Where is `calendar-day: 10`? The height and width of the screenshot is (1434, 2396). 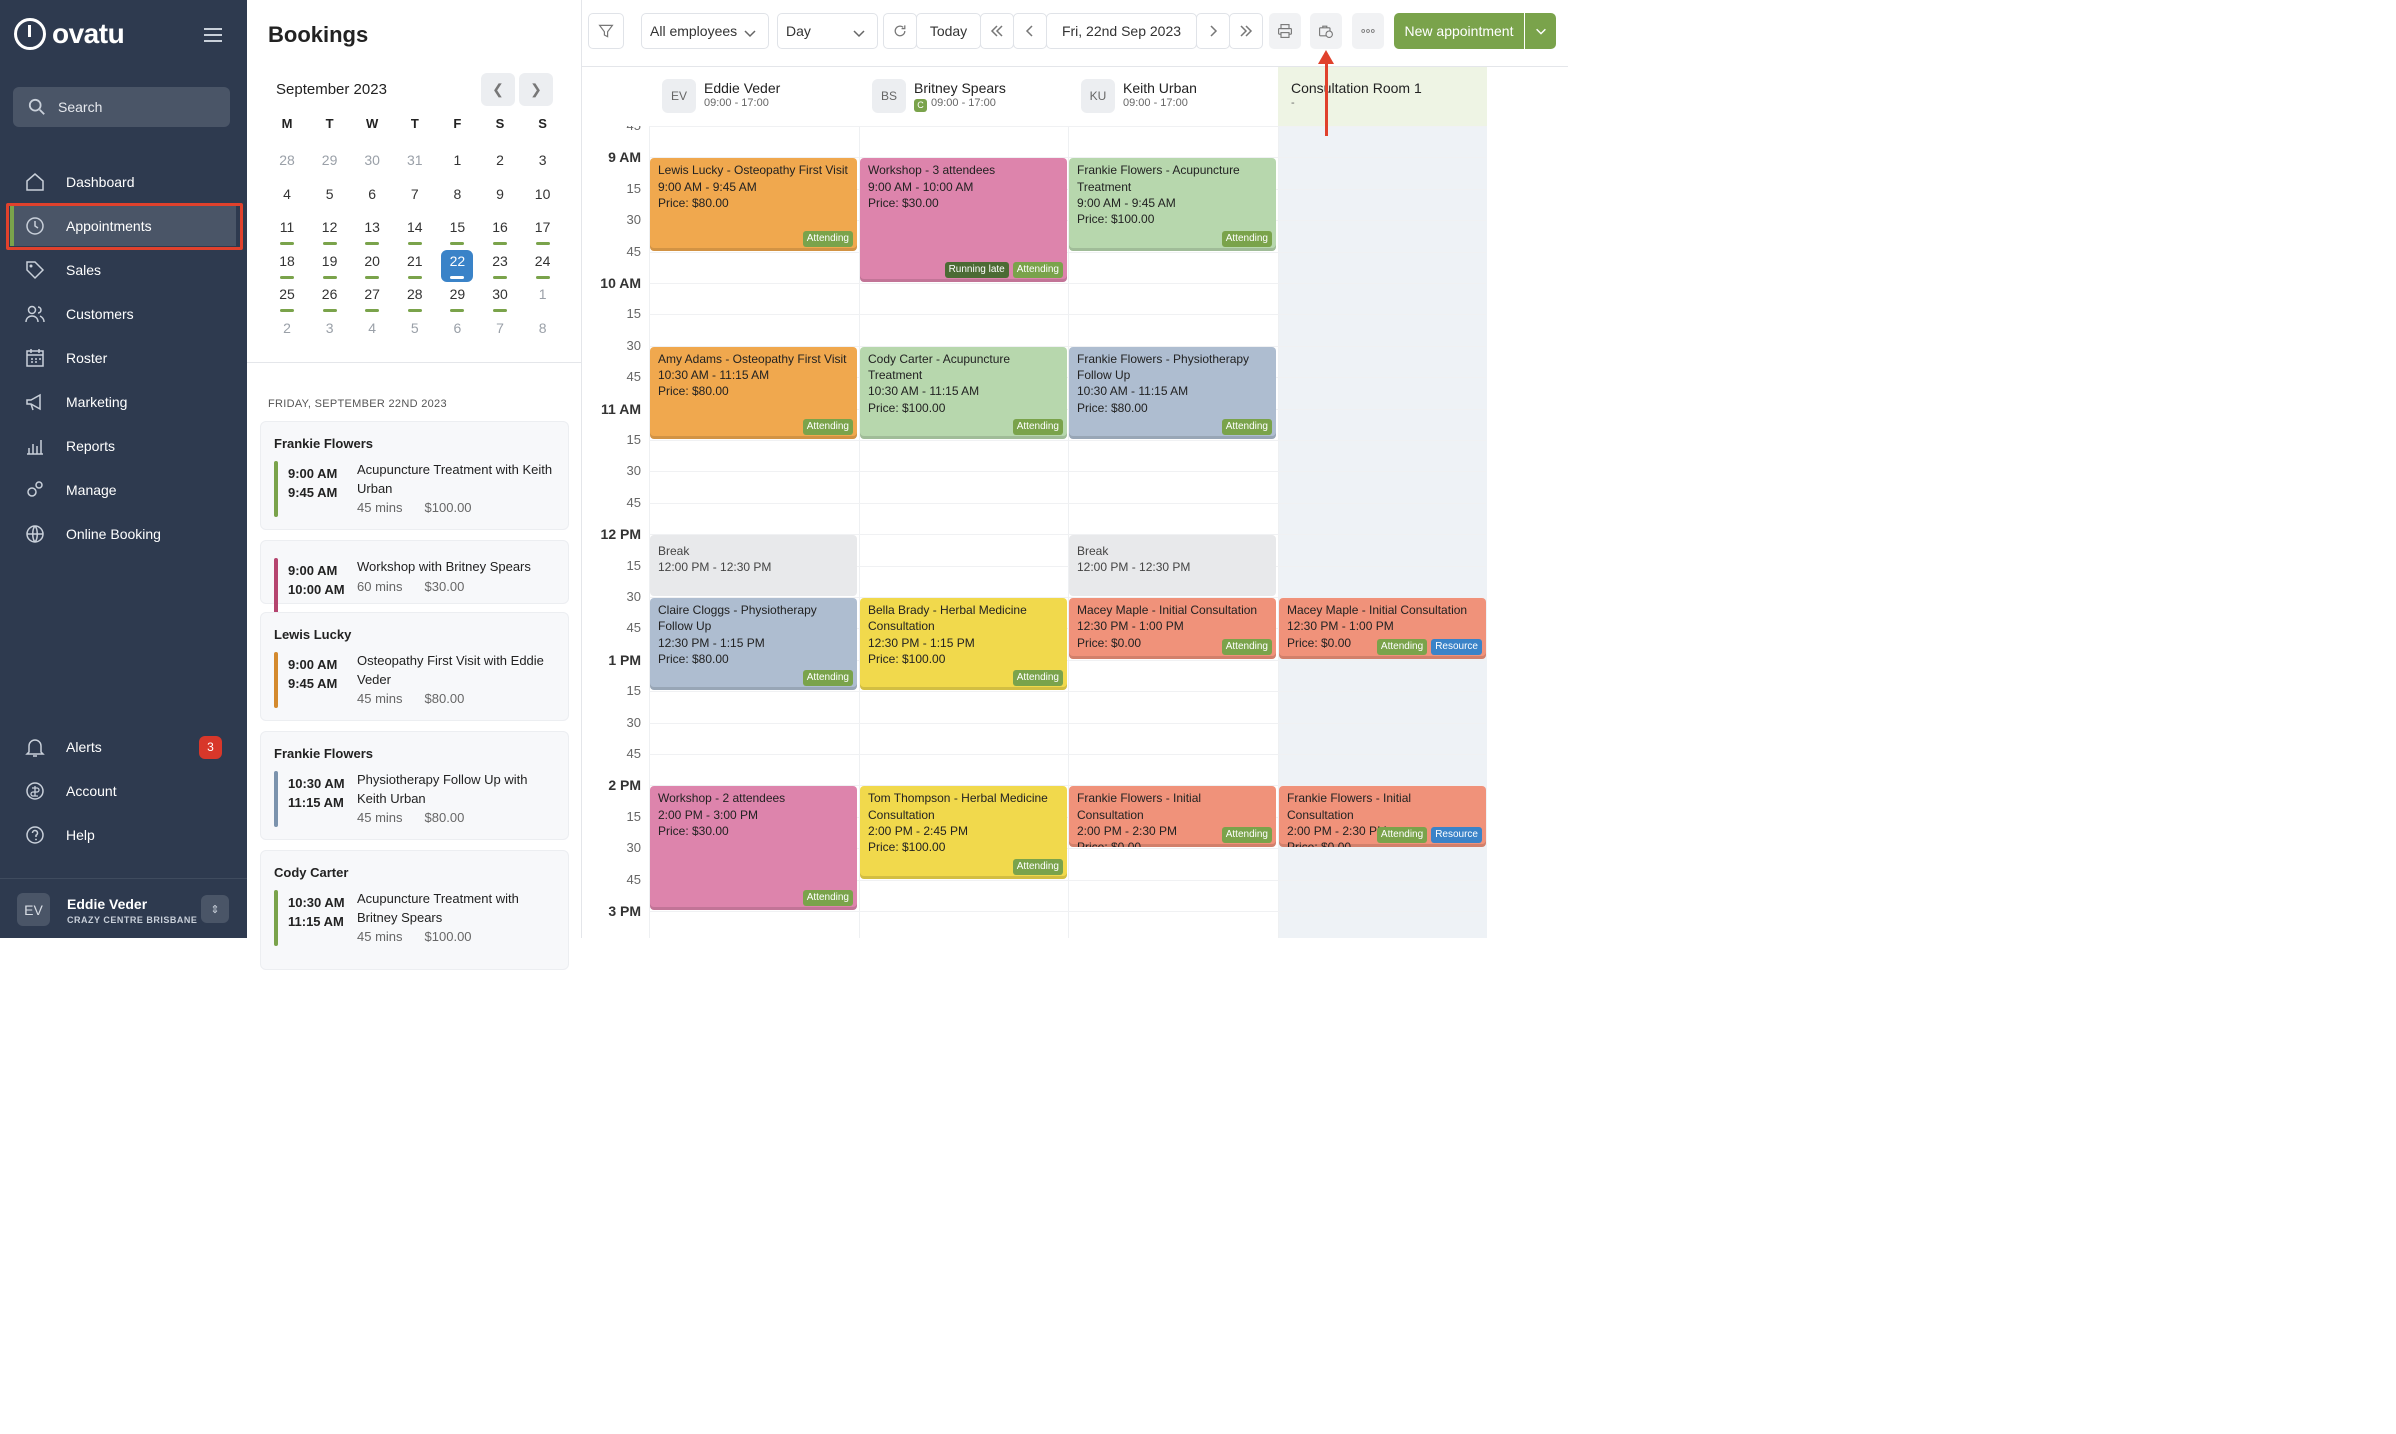
calendar-day: 10 is located at coordinates (543, 201).